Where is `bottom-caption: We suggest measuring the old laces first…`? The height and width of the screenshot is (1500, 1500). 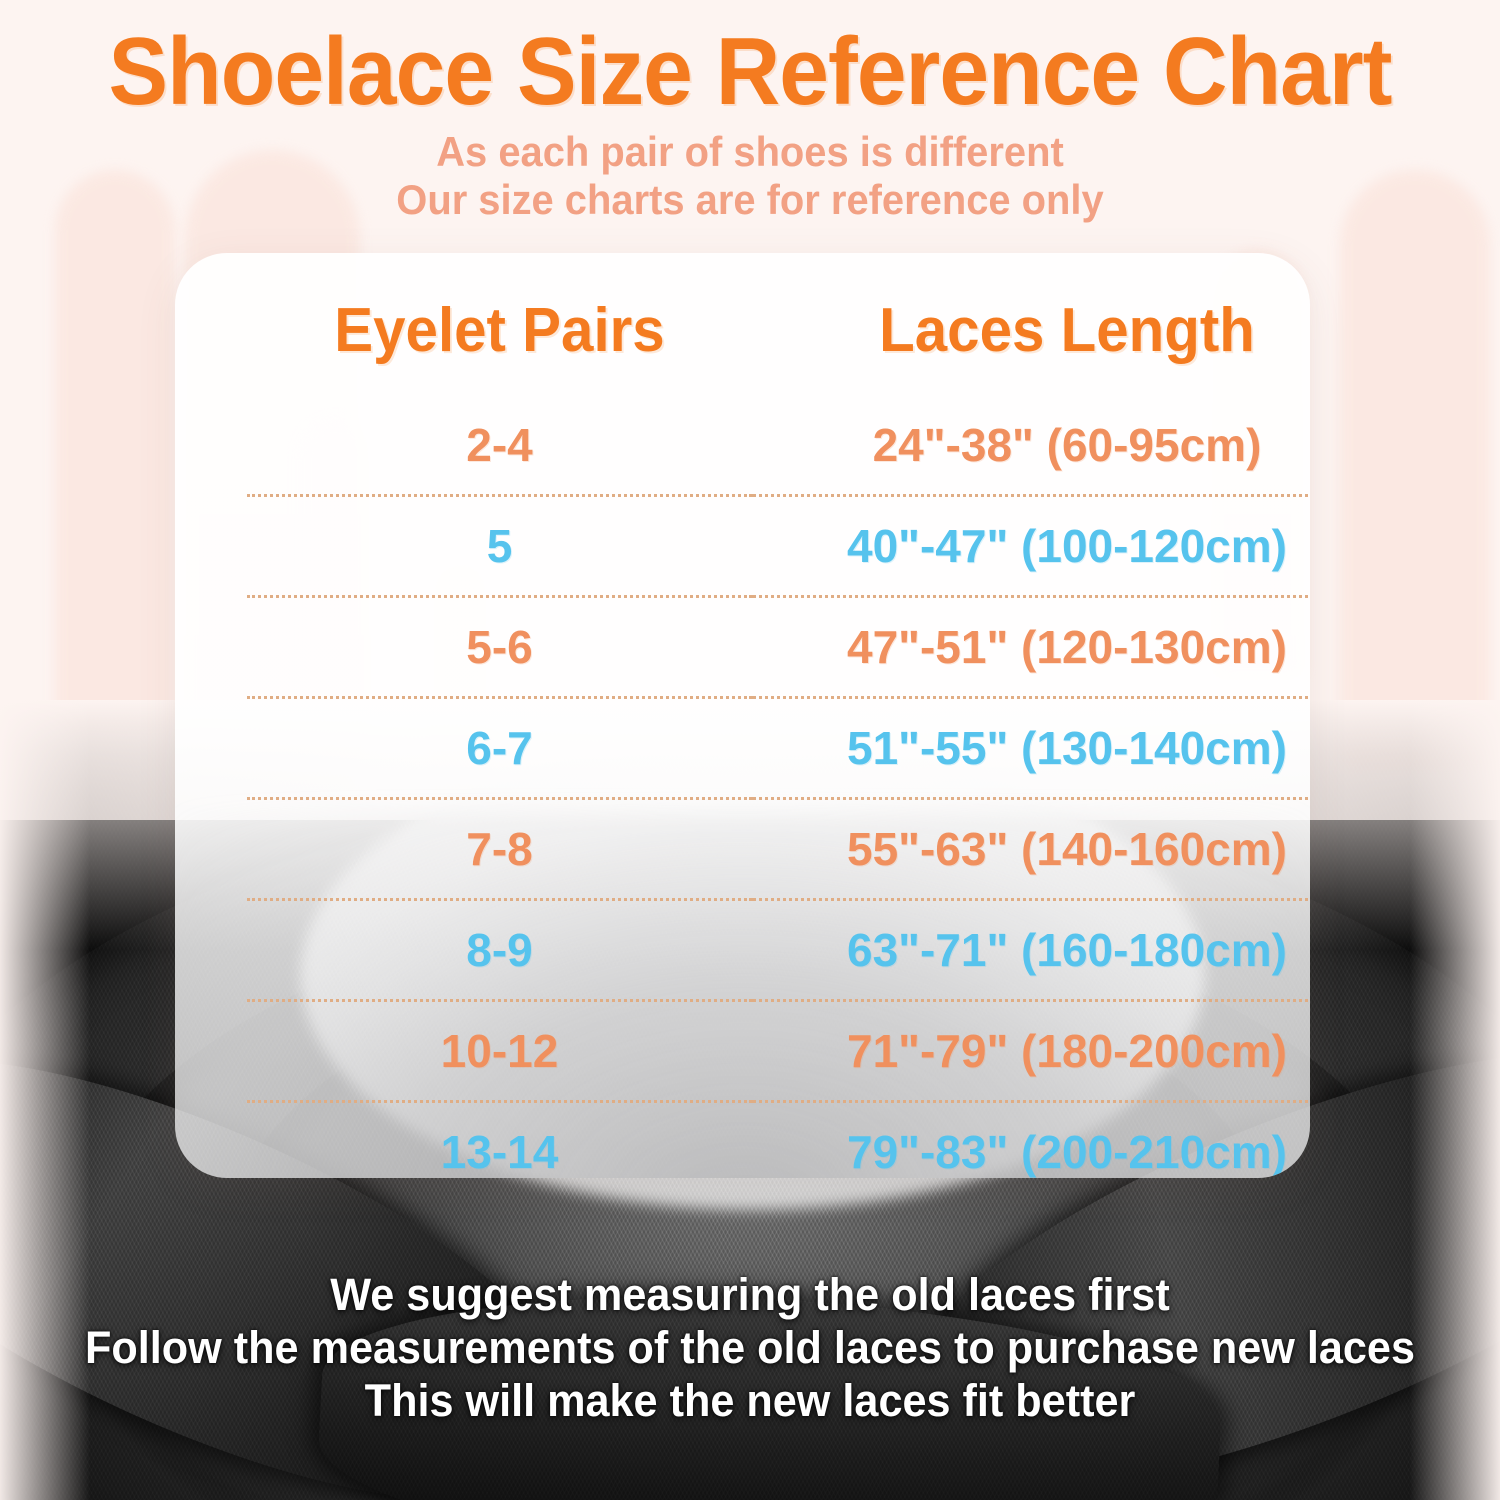
bottom-caption: We suggest measuring the old laces first… is located at coordinates (750, 1347).